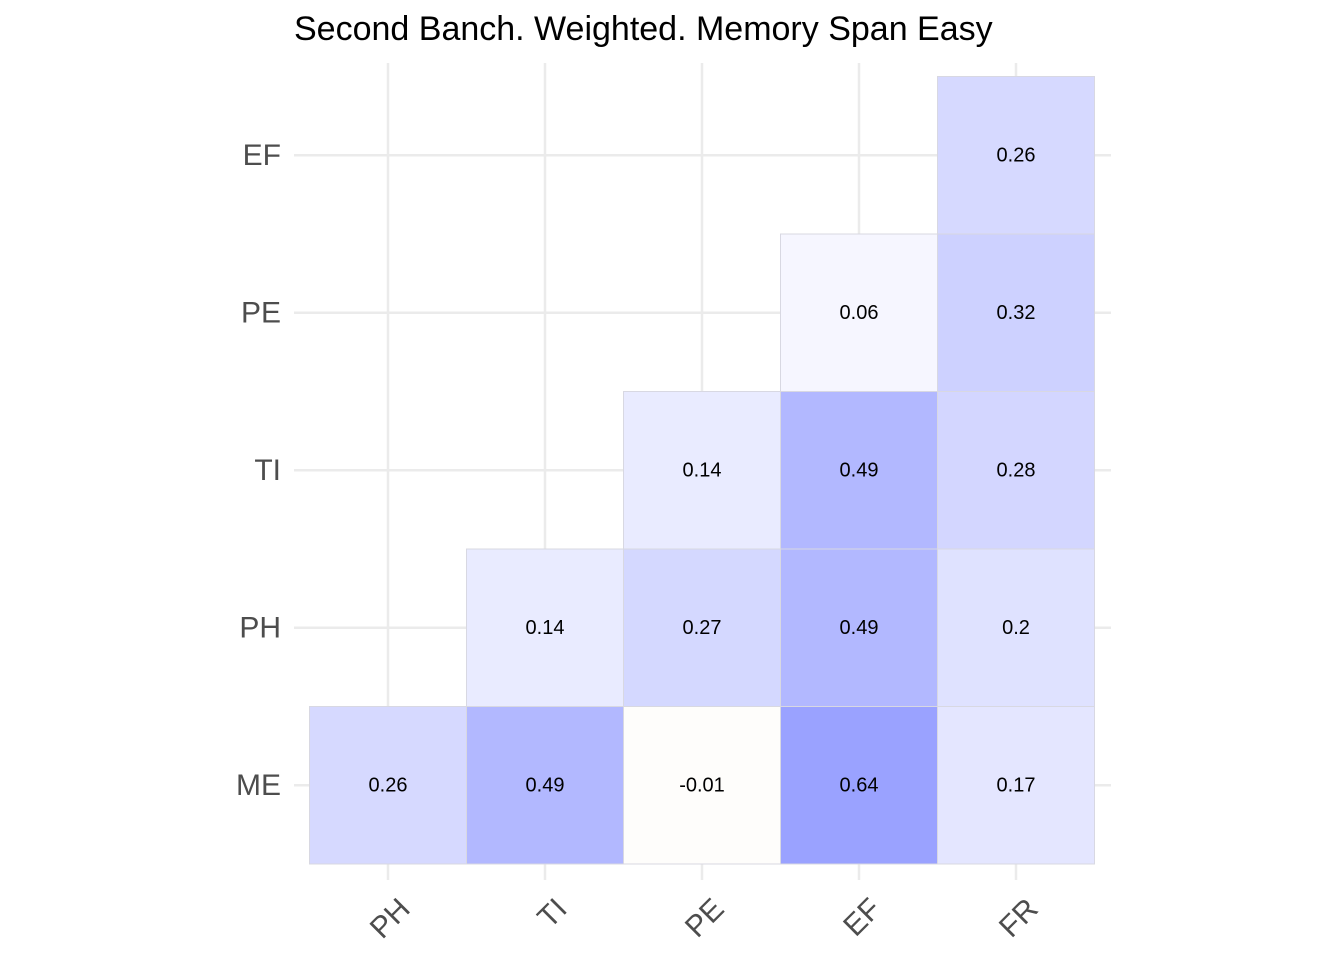 This screenshot has width=1344, height=960. I want to click on cell-label-fr-me: 0.17, so click(1016, 785).